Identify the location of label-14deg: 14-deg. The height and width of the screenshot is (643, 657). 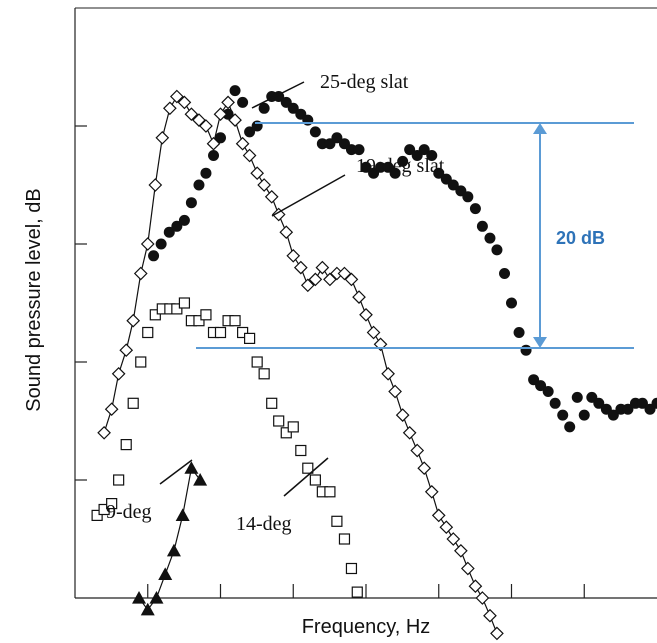
(264, 524).